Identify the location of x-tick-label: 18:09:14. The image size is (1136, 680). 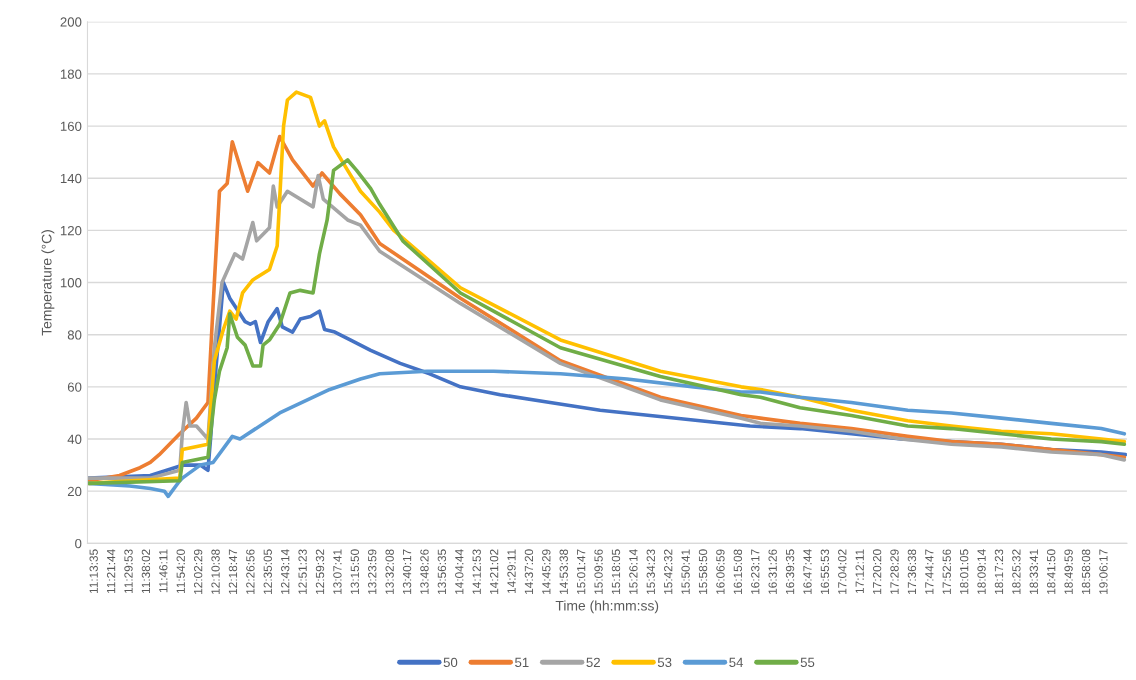
(981, 571).